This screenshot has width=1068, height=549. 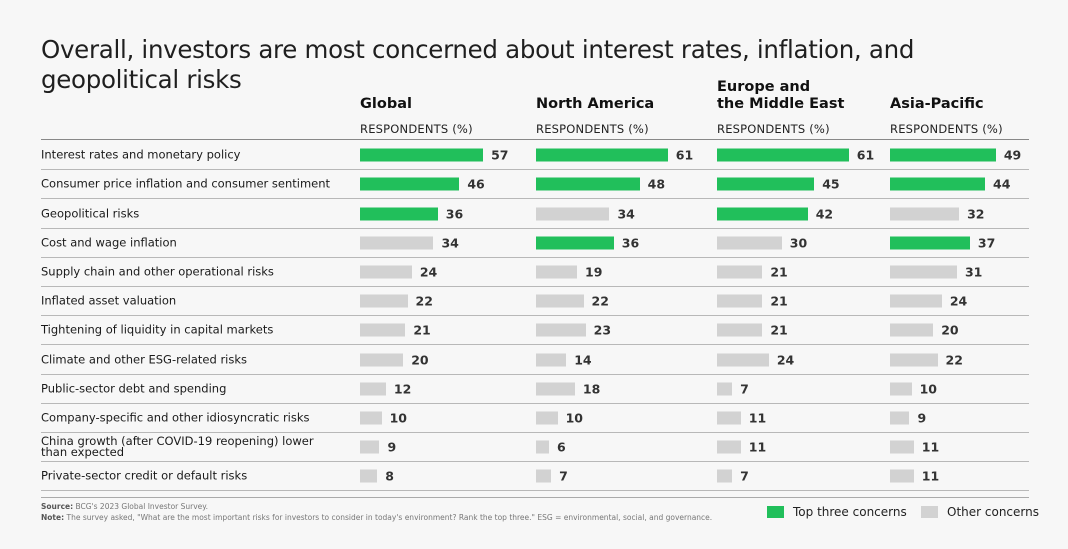 I want to click on data-label: 18, so click(x=591, y=389).